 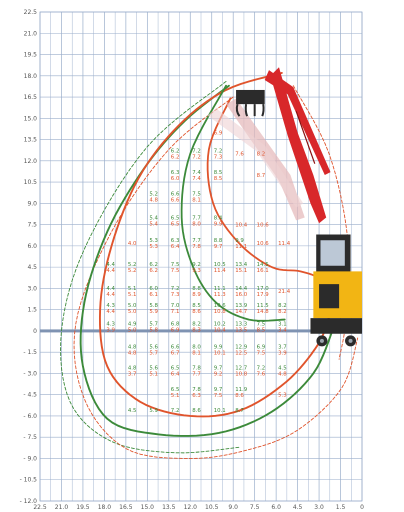 I want to click on y-tick-label: - 9.0, so click(x=30, y=458).